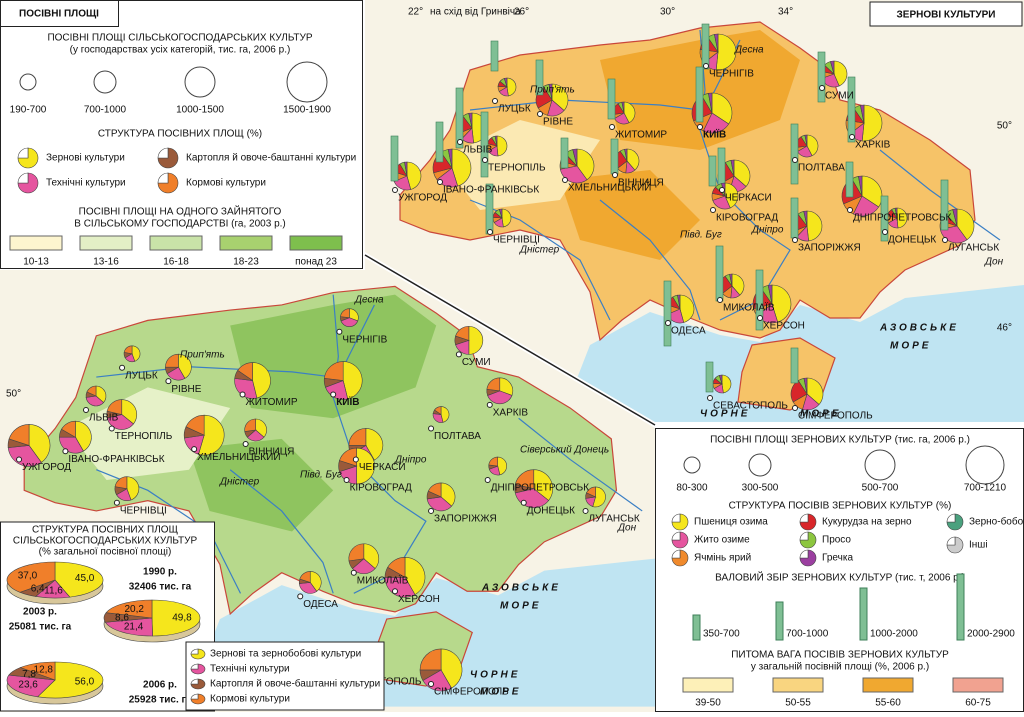 This screenshot has width=1024, height=717. Describe the element at coordinates (1004, 126) in the screenshot. I see `latitude-label: 50°` at that location.